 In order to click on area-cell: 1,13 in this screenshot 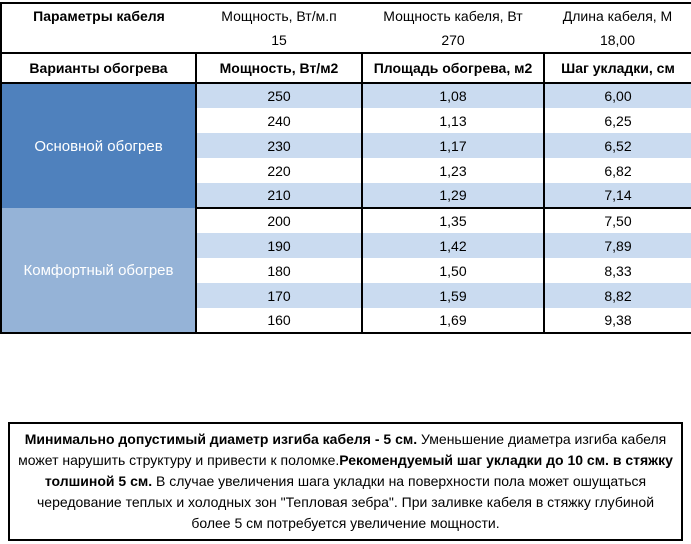, I will do `click(453, 120)`.